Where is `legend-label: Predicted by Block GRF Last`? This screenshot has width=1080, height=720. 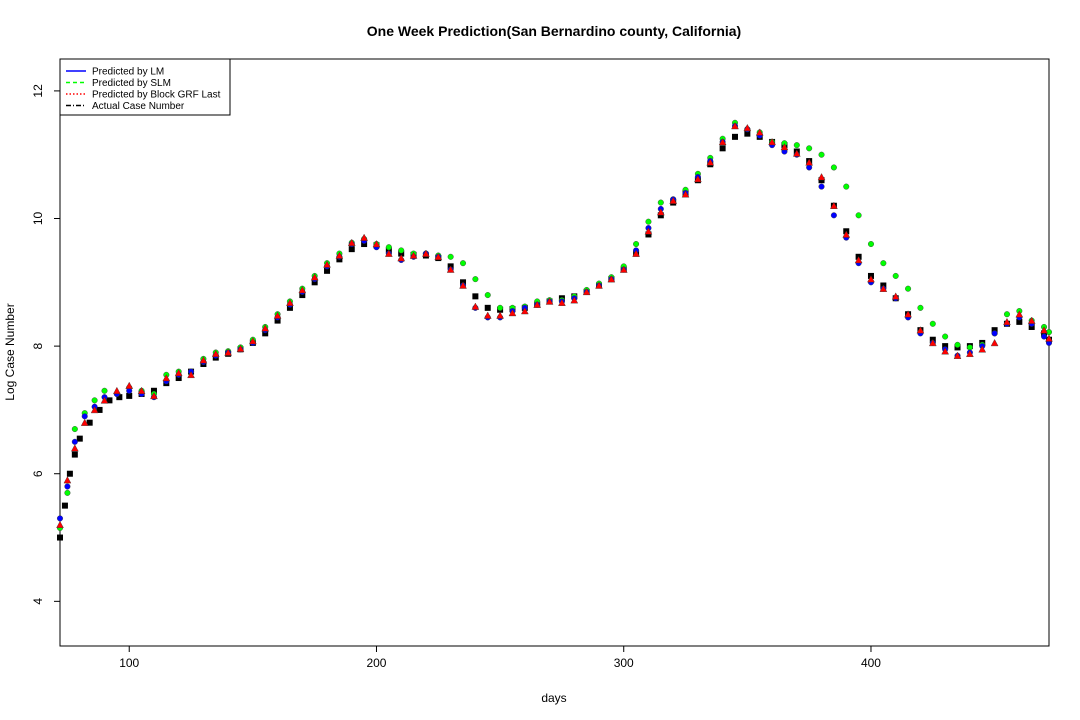 legend-label: Predicted by Block GRF Last is located at coordinates (156, 95).